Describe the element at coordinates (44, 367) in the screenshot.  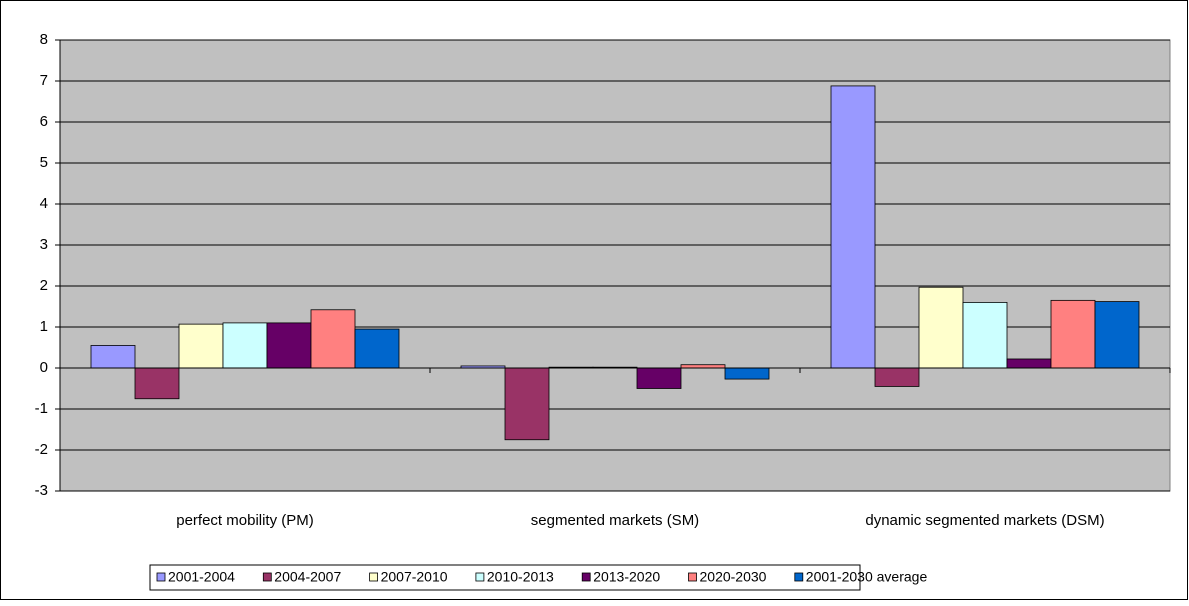
I see `y-tick-label: 0` at that location.